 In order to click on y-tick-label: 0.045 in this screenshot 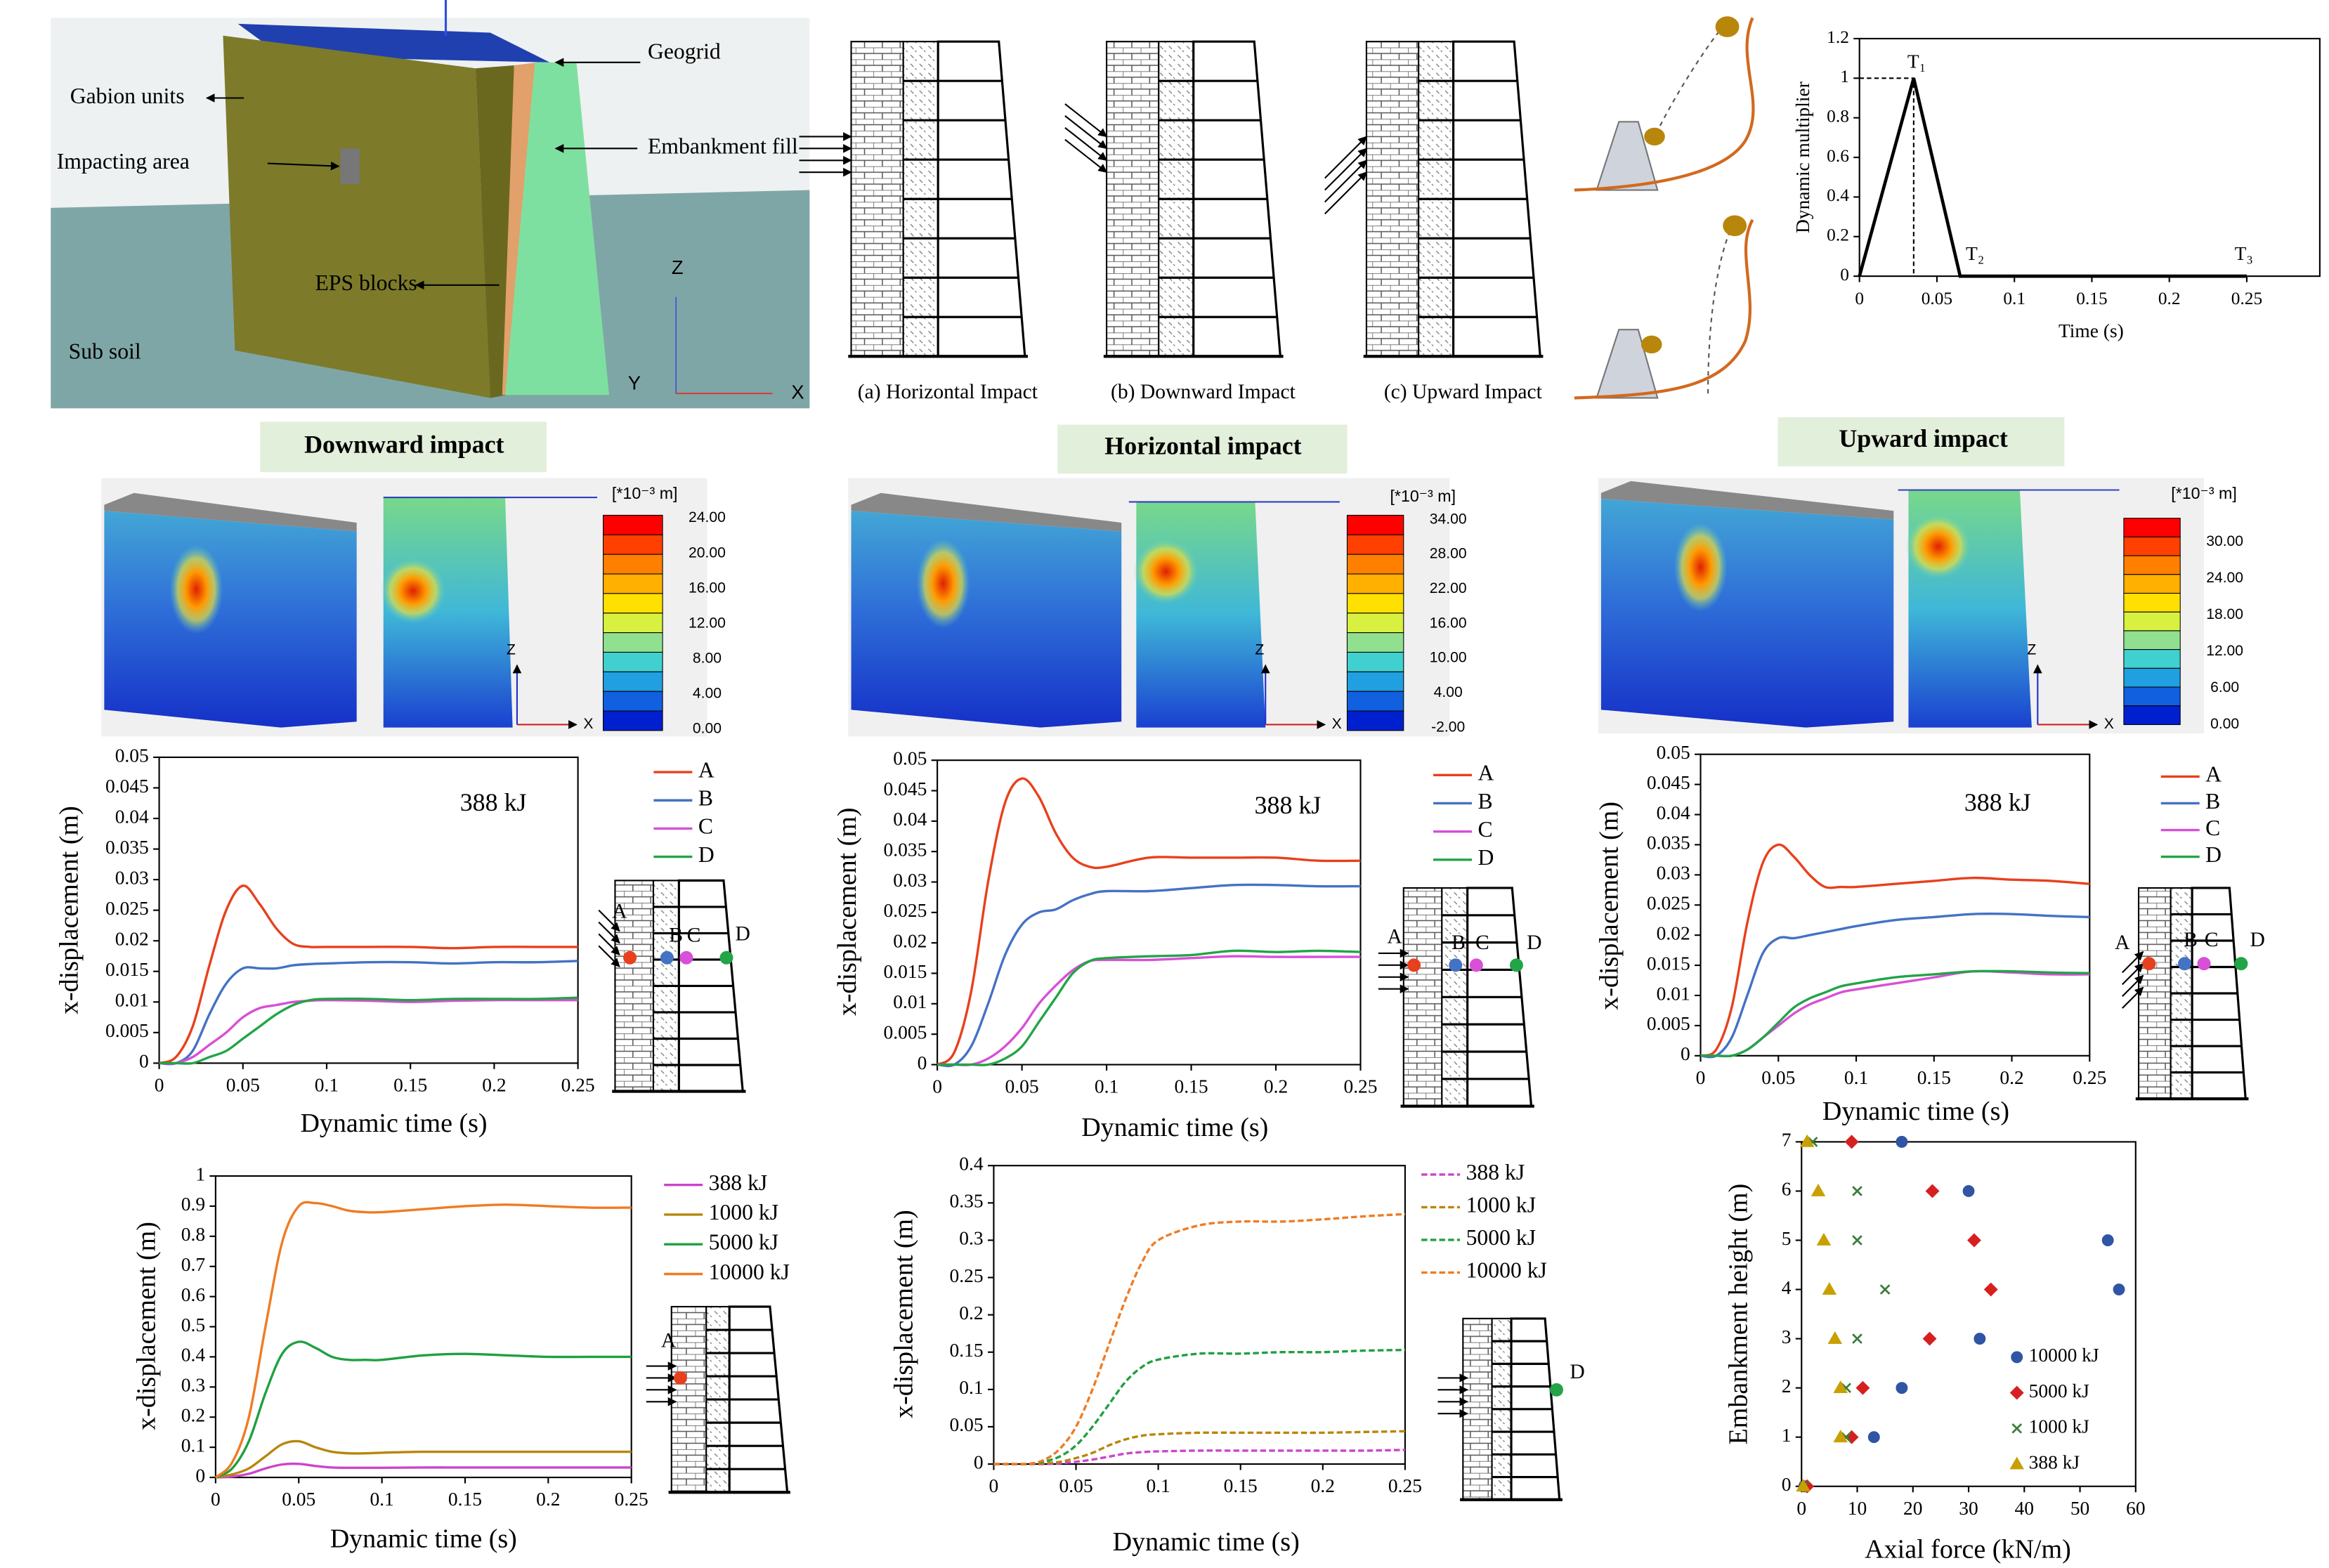, I will do `click(905, 788)`.